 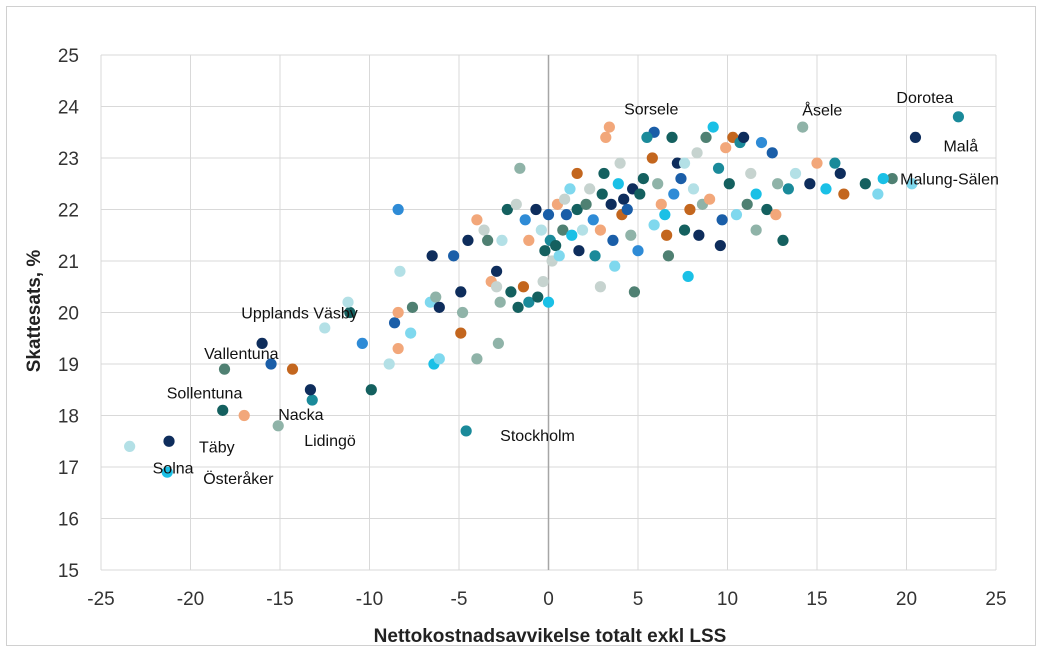 I want to click on y-tick-label: 20, so click(x=68, y=314).